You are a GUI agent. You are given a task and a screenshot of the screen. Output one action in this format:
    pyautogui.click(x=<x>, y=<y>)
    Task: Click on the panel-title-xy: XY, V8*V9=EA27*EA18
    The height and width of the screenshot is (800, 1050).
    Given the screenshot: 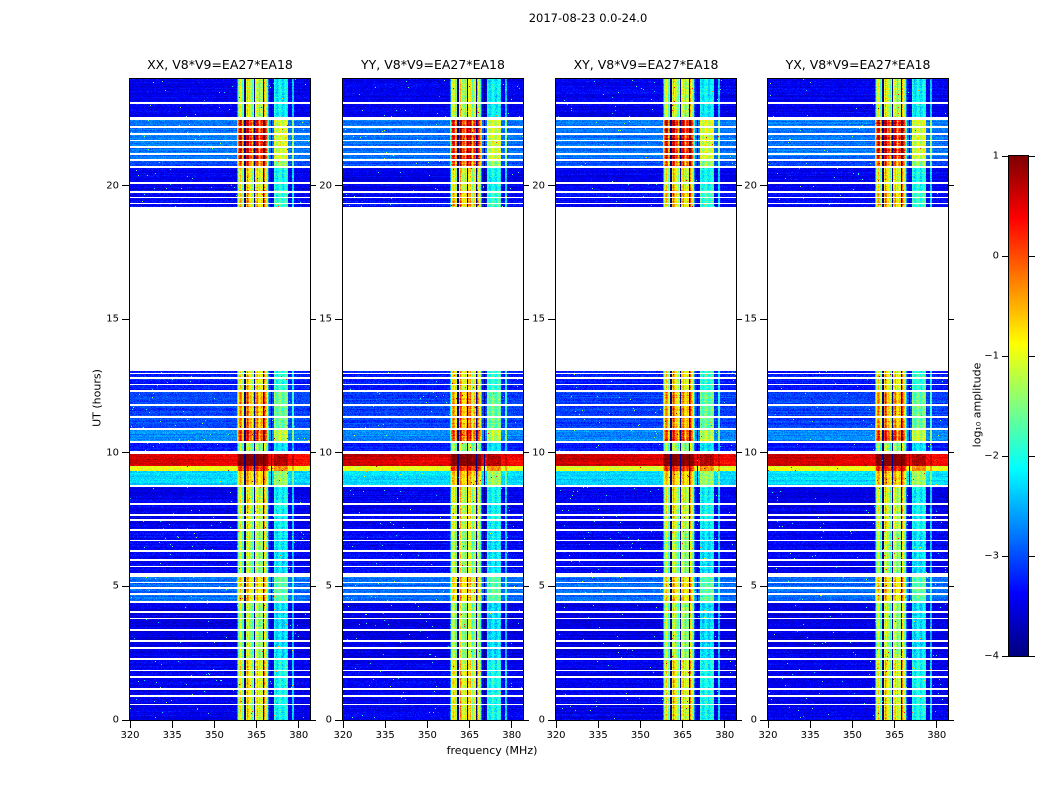 What is the action you would take?
    pyautogui.click(x=646, y=64)
    